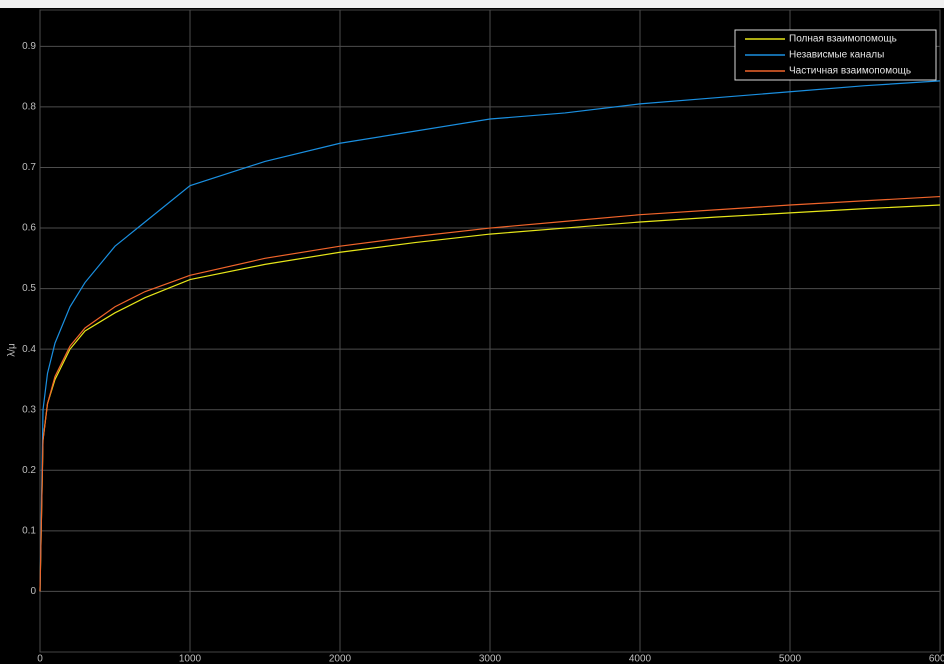  I want to click on y-tick-label: 0.9, so click(29, 46).